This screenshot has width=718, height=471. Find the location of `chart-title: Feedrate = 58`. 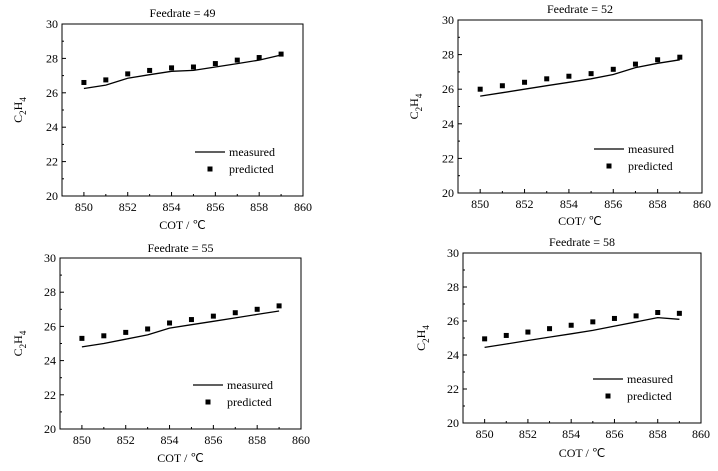

chart-title: Feedrate = 58 is located at coordinates (582, 242).